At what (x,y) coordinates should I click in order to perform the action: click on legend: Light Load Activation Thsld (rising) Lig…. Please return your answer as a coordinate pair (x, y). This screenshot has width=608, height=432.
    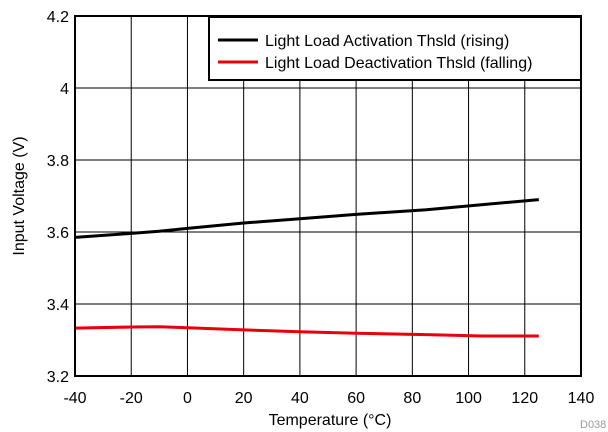
    Looking at the image, I should click on (395, 48).